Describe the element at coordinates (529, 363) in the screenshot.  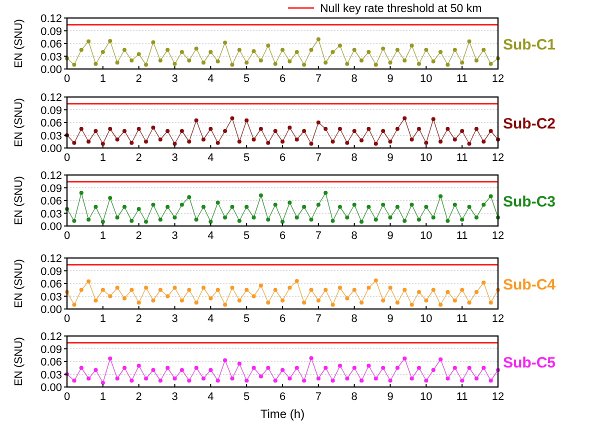
I see `series-label: Sub-C5` at that location.